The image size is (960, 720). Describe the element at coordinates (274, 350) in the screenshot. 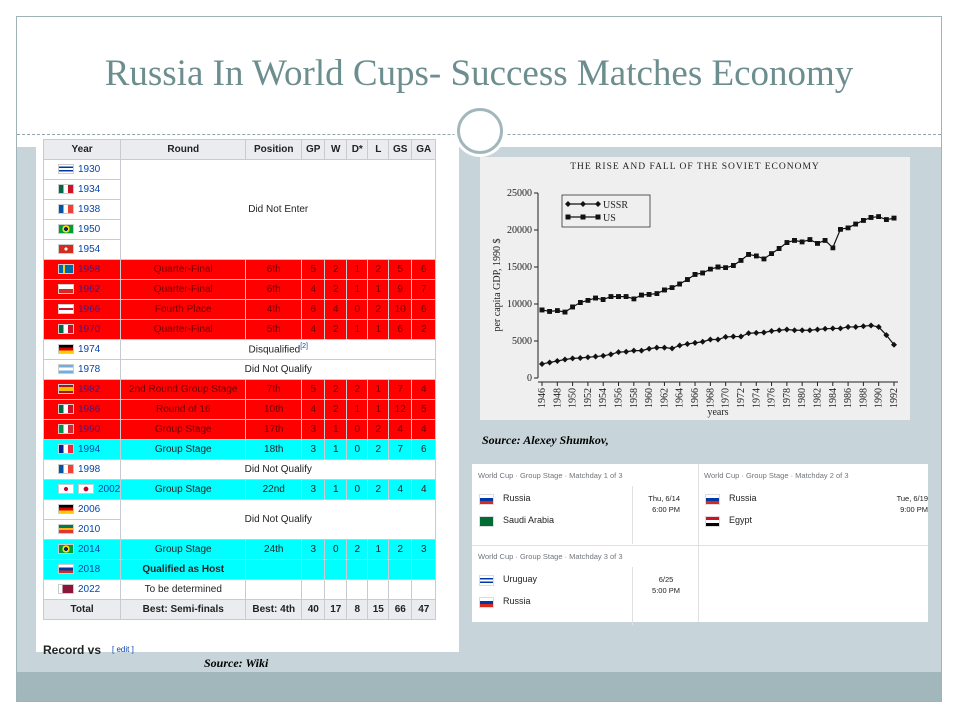

I see `cell-text: Disqualified` at that location.